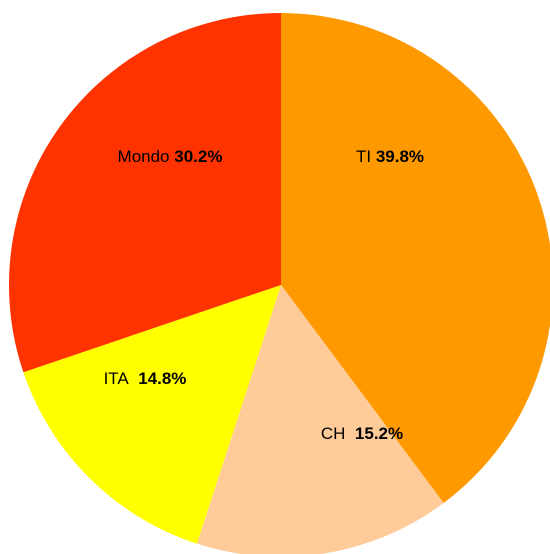 The width and height of the screenshot is (550, 554). I want to click on slice-name: ITA, so click(117, 378).